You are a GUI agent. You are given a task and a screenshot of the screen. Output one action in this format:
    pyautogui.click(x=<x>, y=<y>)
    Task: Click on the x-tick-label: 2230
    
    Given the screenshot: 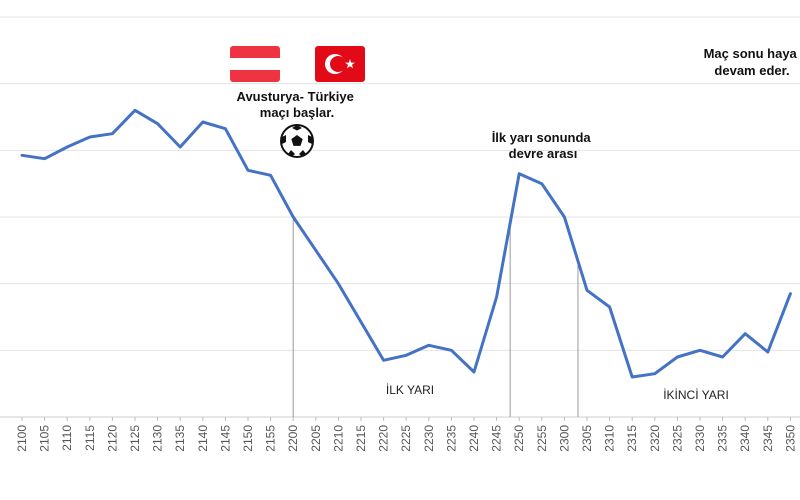 What is the action you would take?
    pyautogui.click(x=429, y=438)
    